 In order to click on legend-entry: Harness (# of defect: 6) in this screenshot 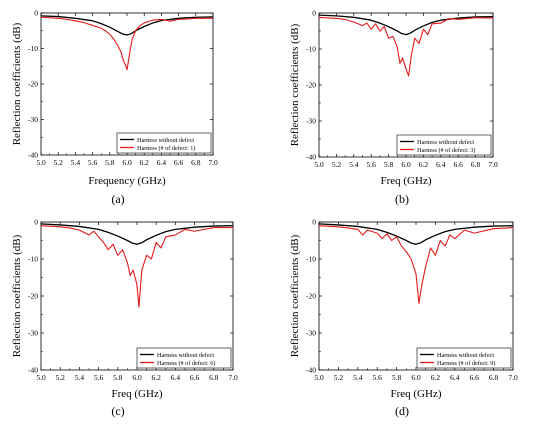, I will do `click(186, 363)`.